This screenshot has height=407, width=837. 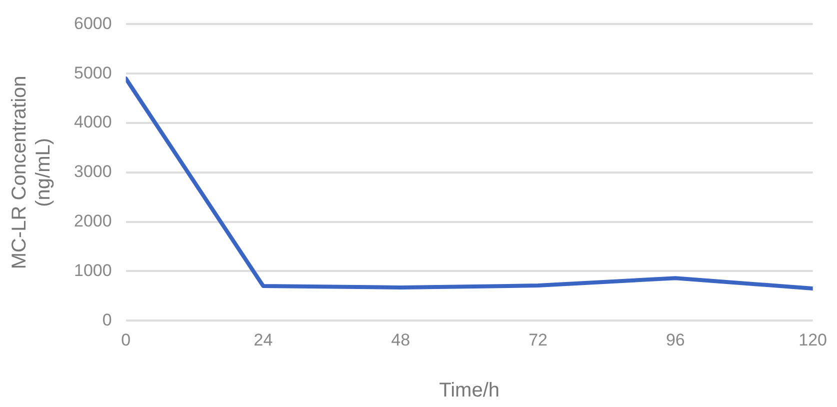 What do you see at coordinates (400, 340) in the screenshot?
I see `x-tick-label: 48` at bounding box center [400, 340].